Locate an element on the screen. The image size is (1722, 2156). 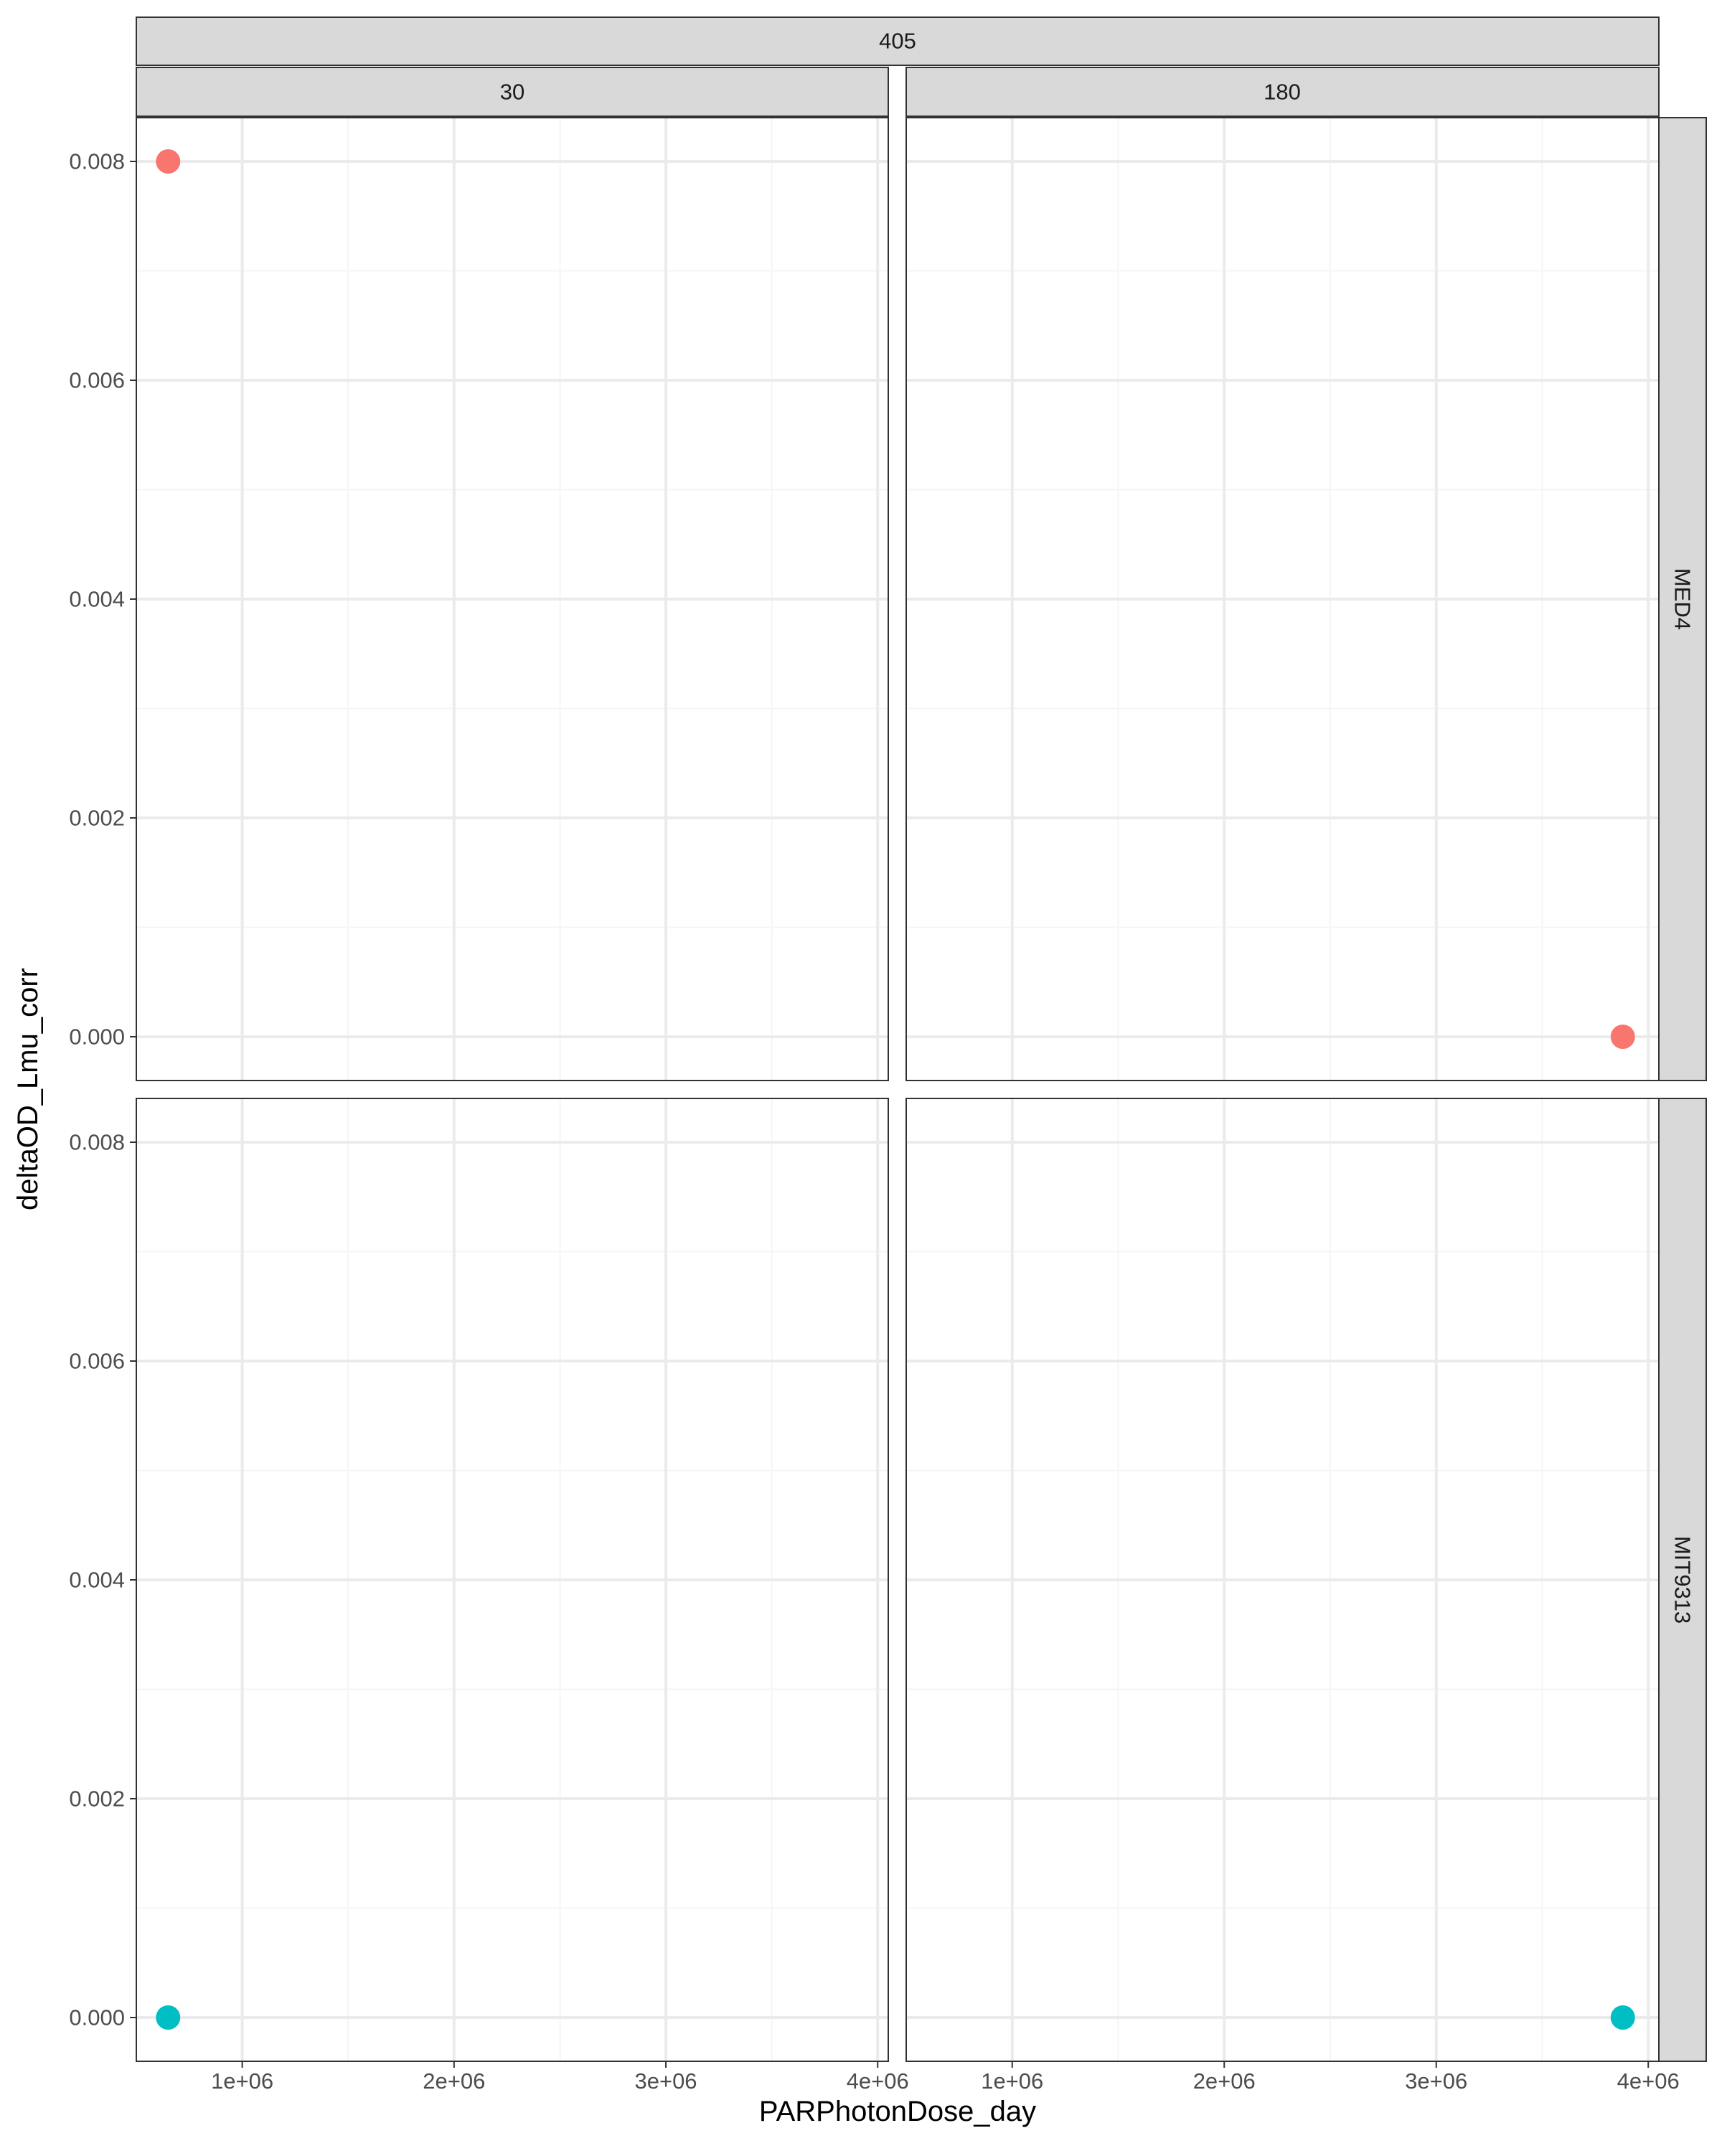
top-strip-background is located at coordinates (898, 42).